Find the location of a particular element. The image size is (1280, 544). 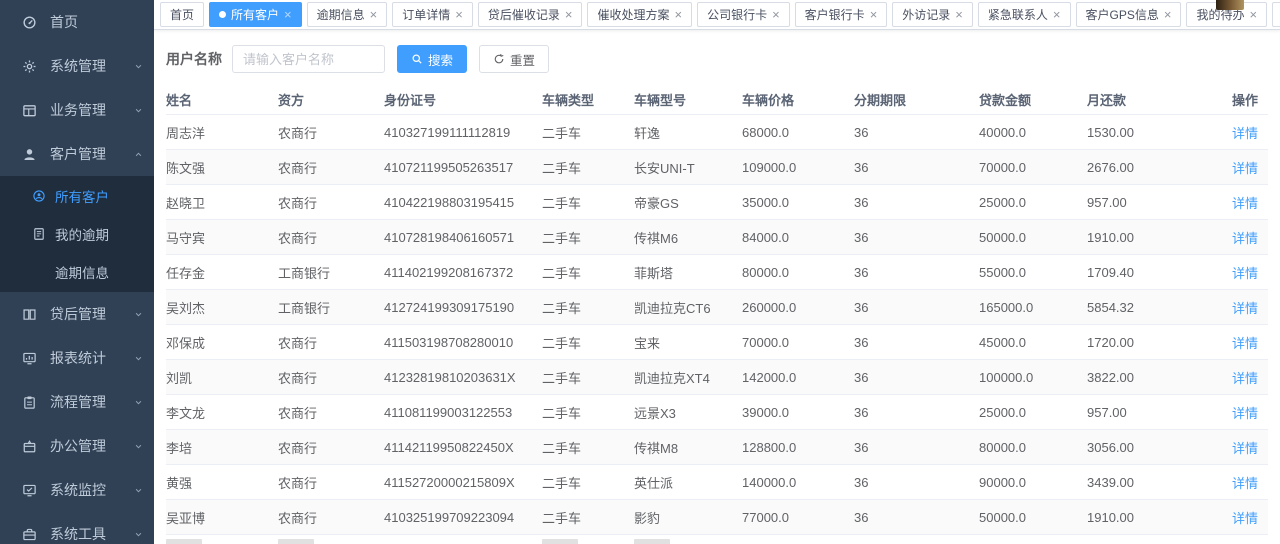

refresh-icon is located at coordinates (499, 58).